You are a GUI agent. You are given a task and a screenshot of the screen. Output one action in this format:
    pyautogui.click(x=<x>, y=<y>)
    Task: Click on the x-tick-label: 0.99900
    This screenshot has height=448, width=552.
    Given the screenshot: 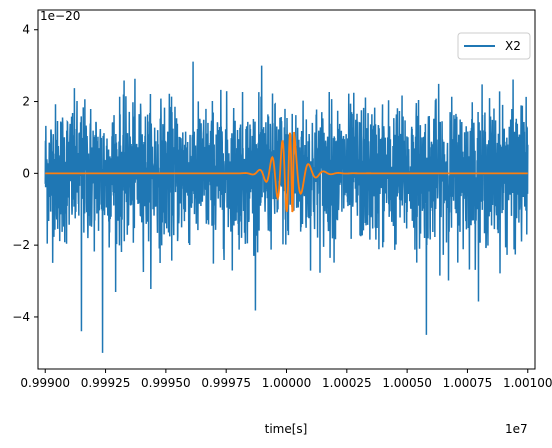 What is the action you would take?
    pyautogui.click(x=45, y=383)
    